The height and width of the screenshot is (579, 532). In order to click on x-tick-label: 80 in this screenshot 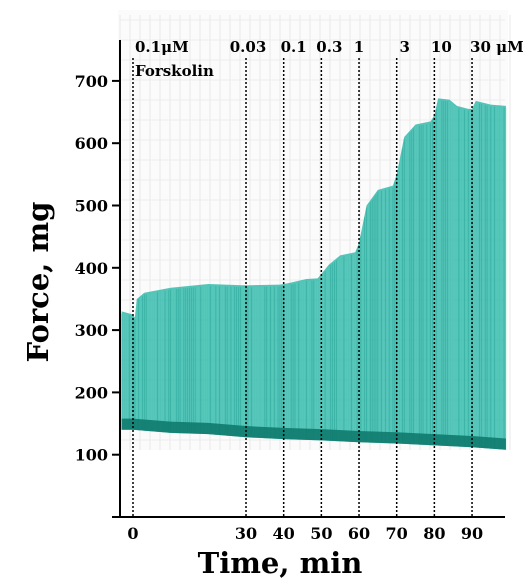, I will do `click(434, 533)`.